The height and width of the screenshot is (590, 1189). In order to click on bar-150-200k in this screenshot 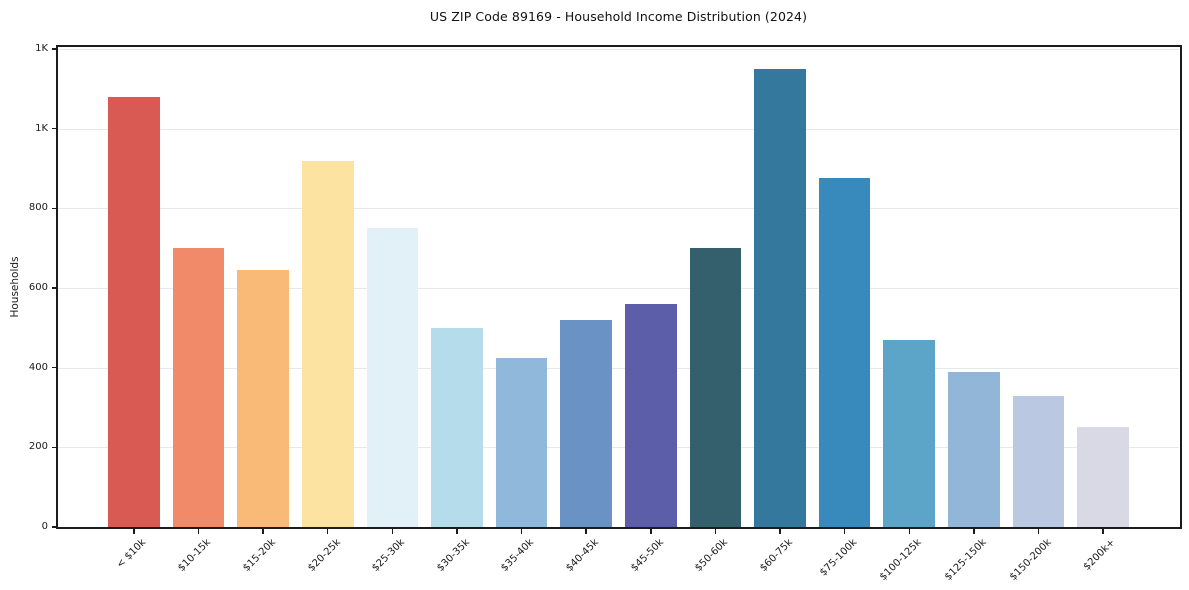, I will do `click(1038, 461)`.